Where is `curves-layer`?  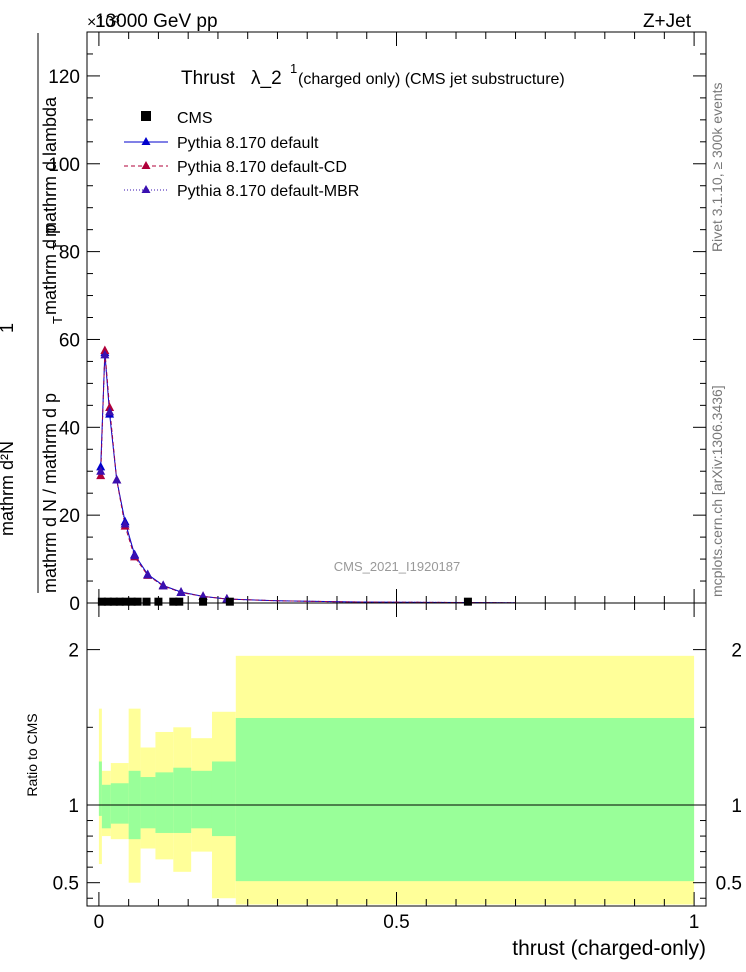
curves-layer is located at coordinates (308, 477).